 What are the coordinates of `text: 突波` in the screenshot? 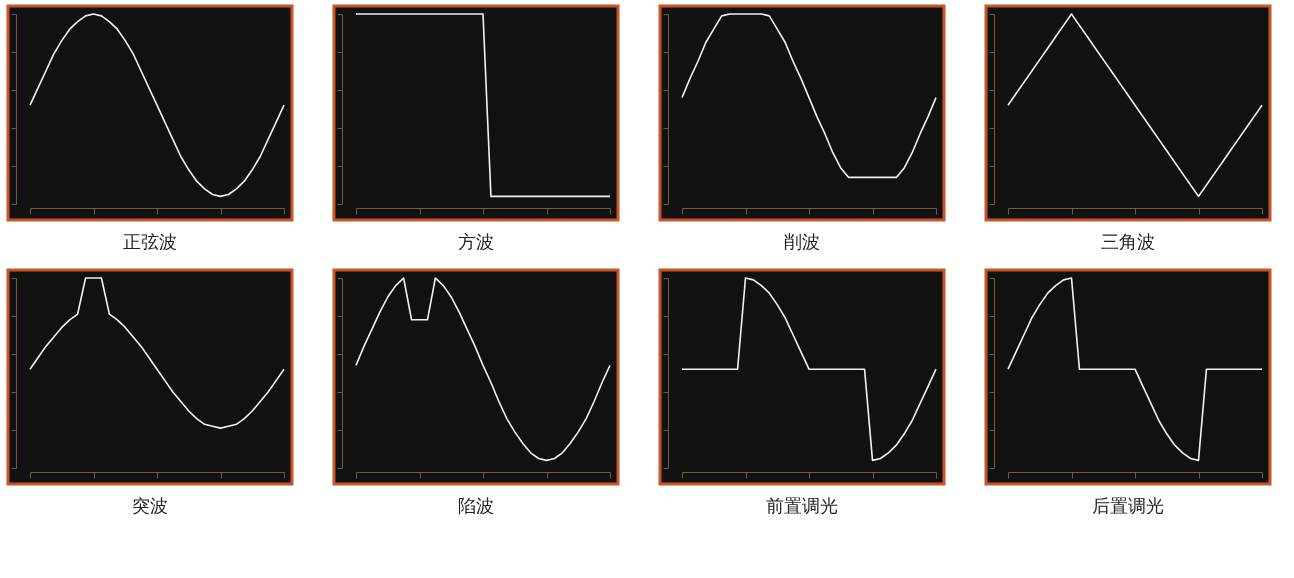 It's located at (150, 505).